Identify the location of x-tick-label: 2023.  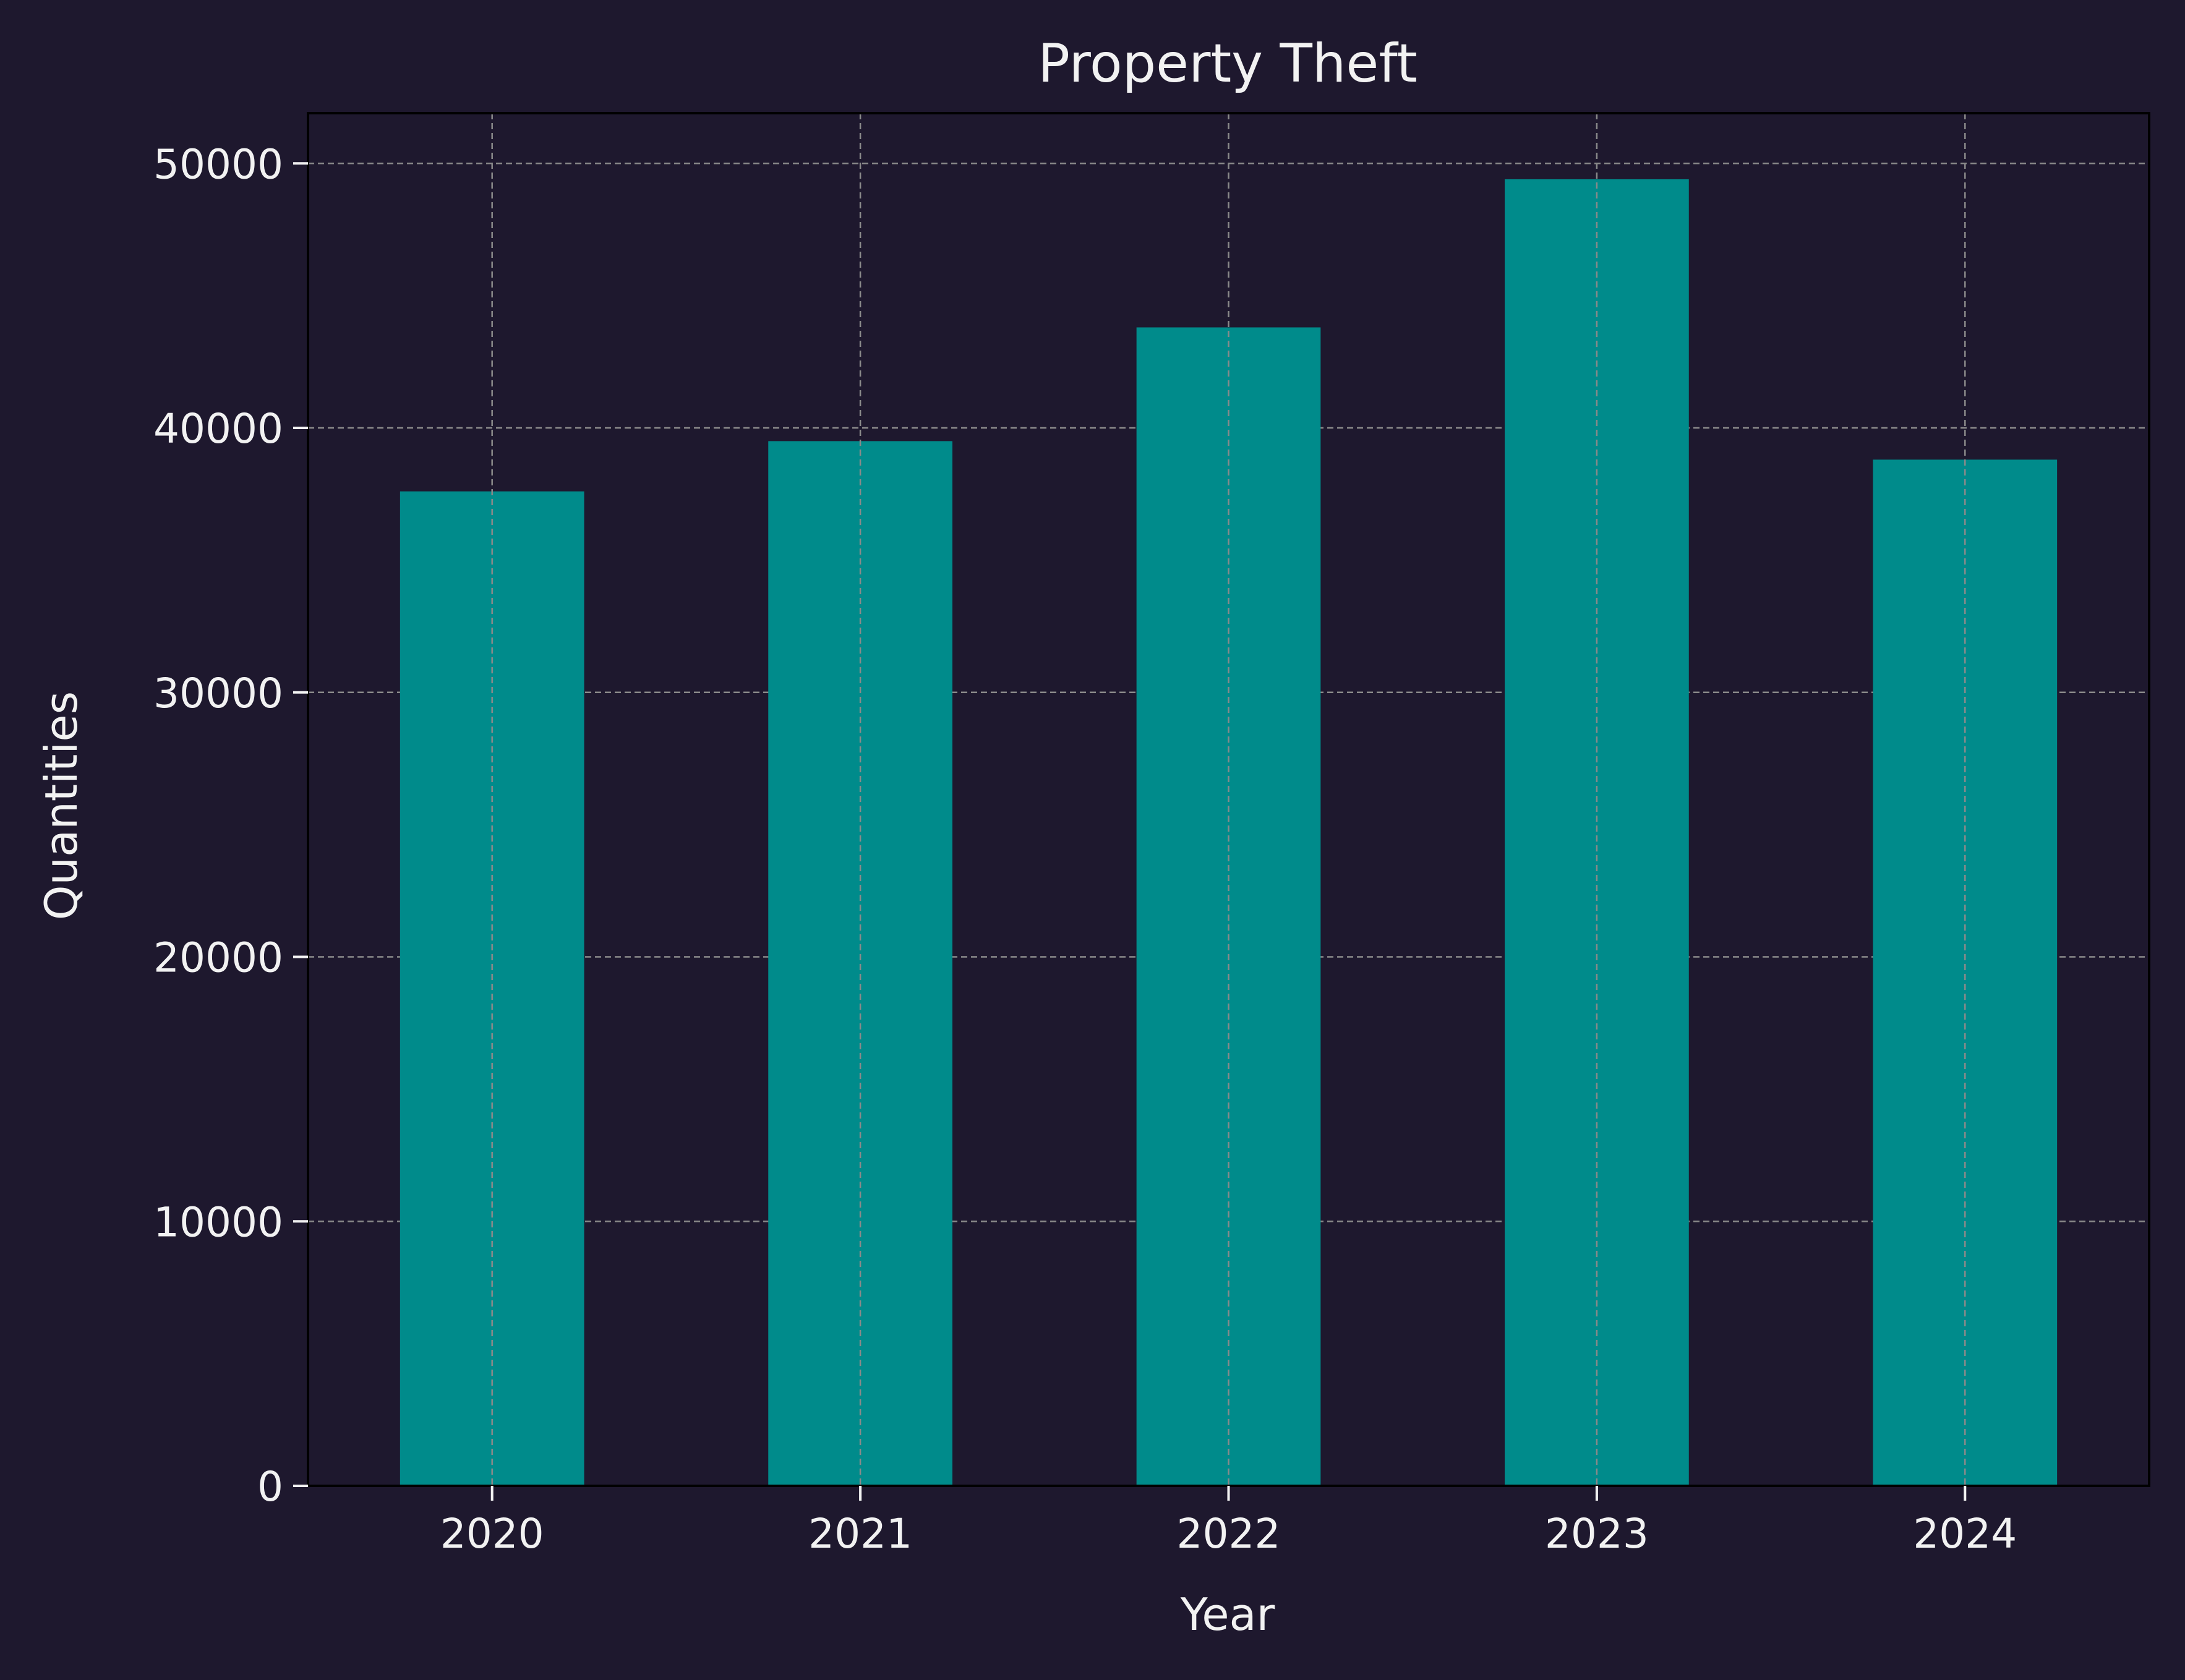
(1597, 1534).